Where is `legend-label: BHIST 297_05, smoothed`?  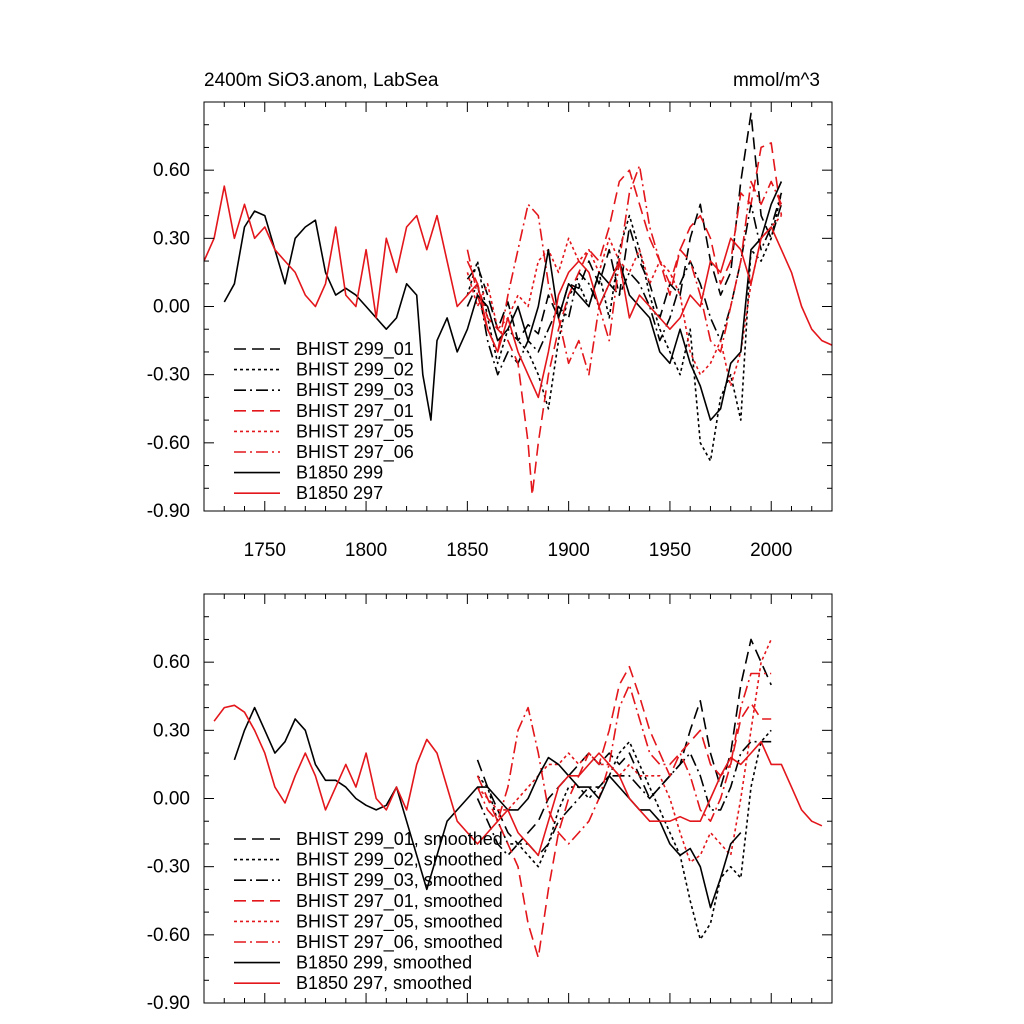
legend-label: BHIST 297_05, smoothed is located at coordinates (399, 921).